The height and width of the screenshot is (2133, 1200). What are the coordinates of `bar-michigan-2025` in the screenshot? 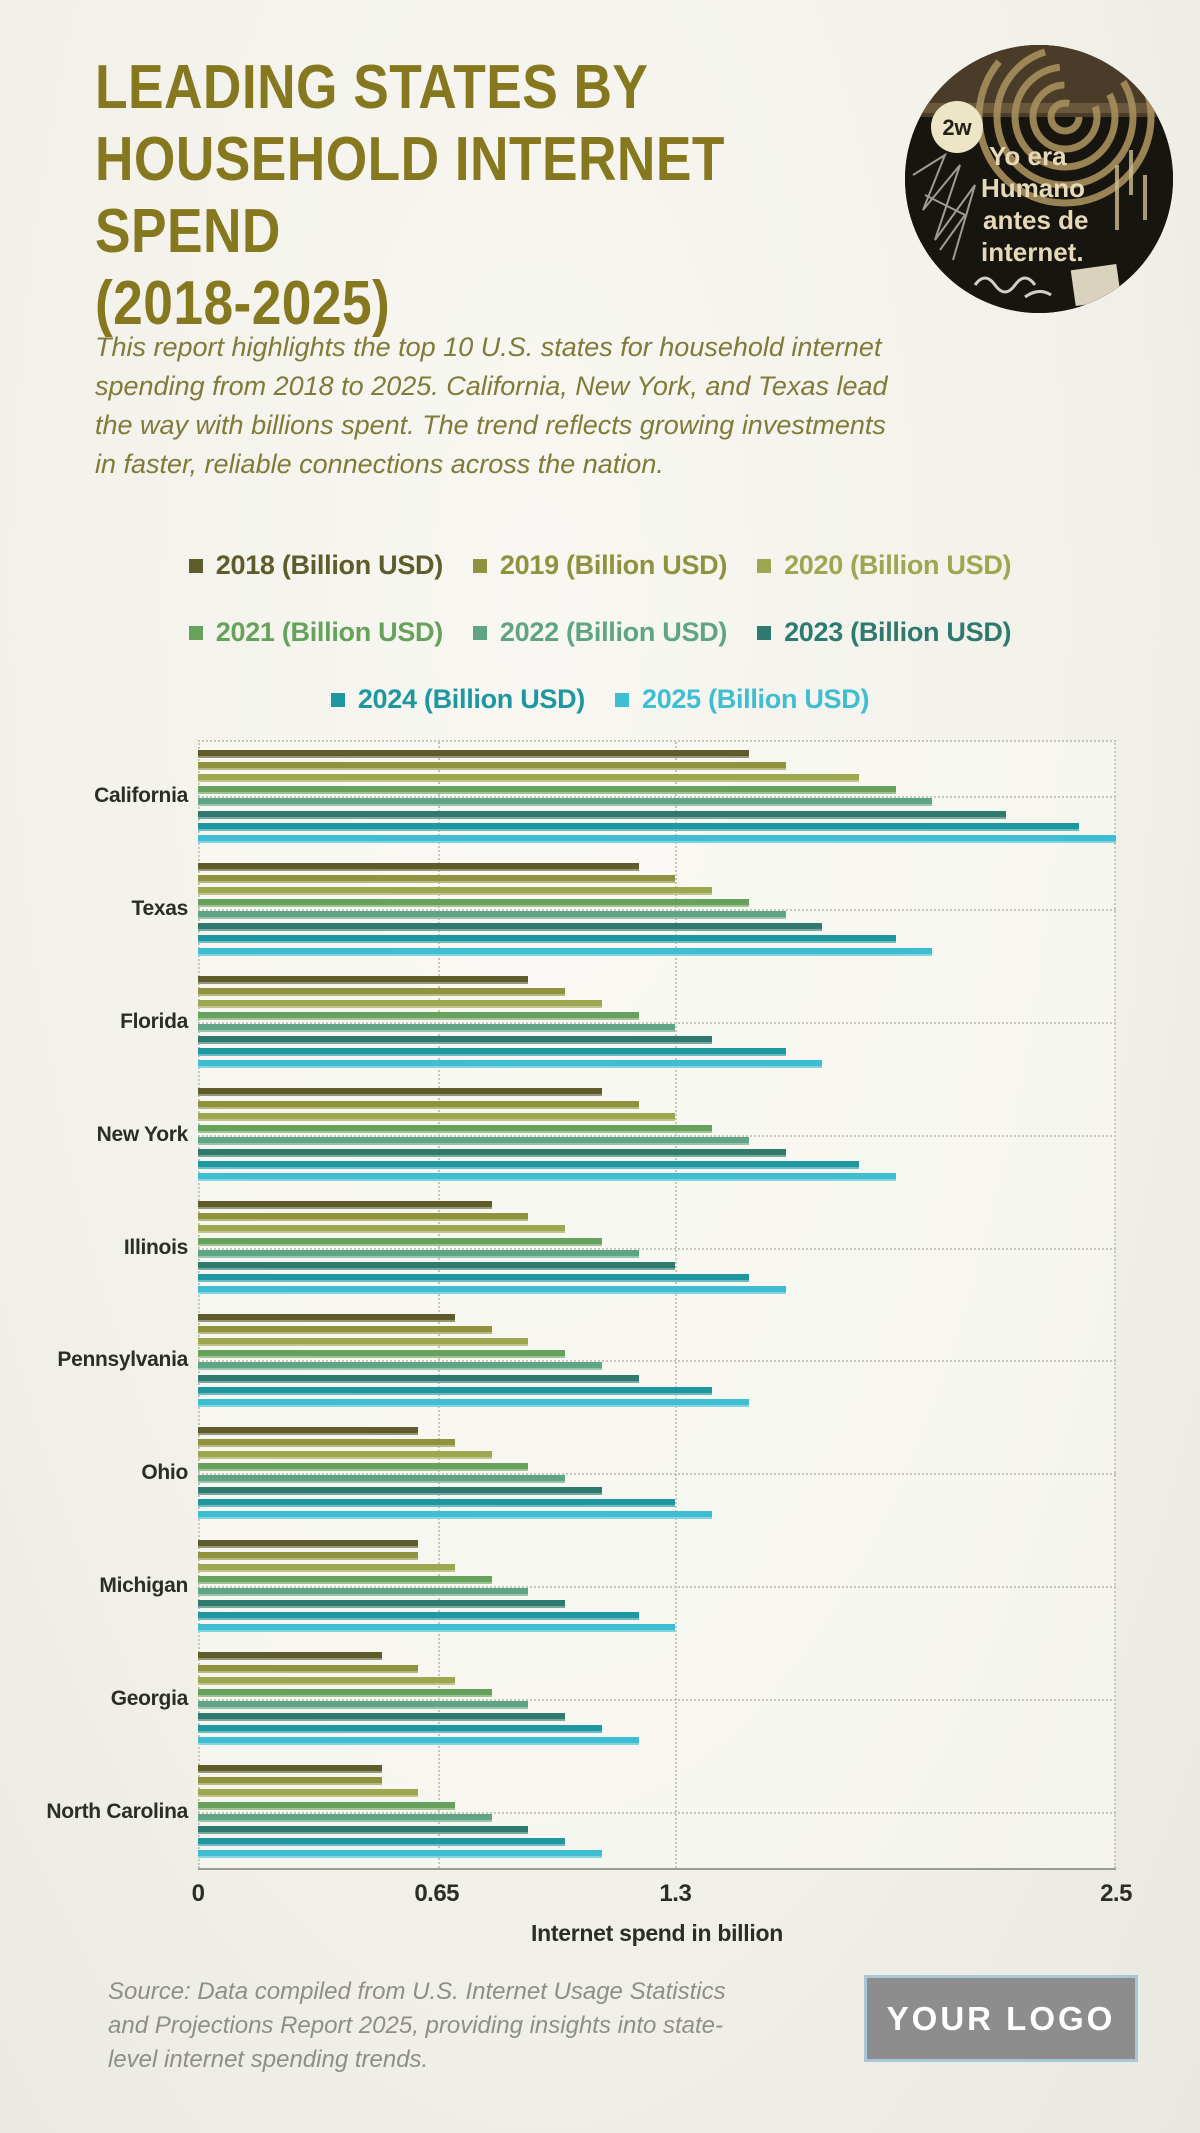 It's located at (437, 1628).